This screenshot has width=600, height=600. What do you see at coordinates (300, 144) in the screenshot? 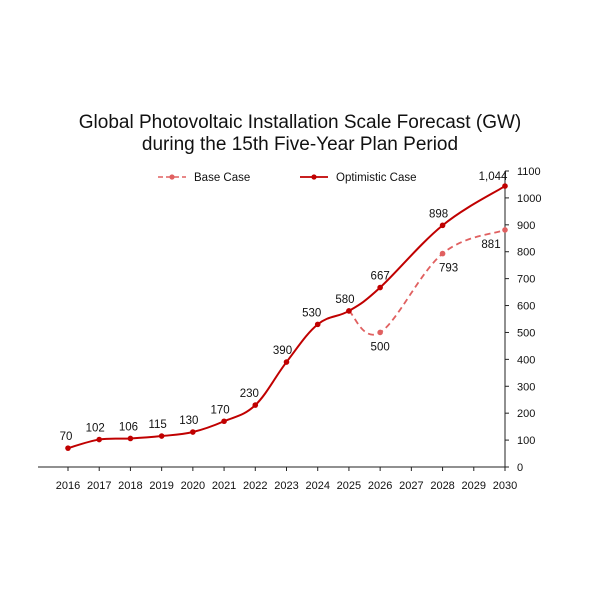
I see `chart-title-line-2: during the 15th Five-Year Plan Period` at bounding box center [300, 144].